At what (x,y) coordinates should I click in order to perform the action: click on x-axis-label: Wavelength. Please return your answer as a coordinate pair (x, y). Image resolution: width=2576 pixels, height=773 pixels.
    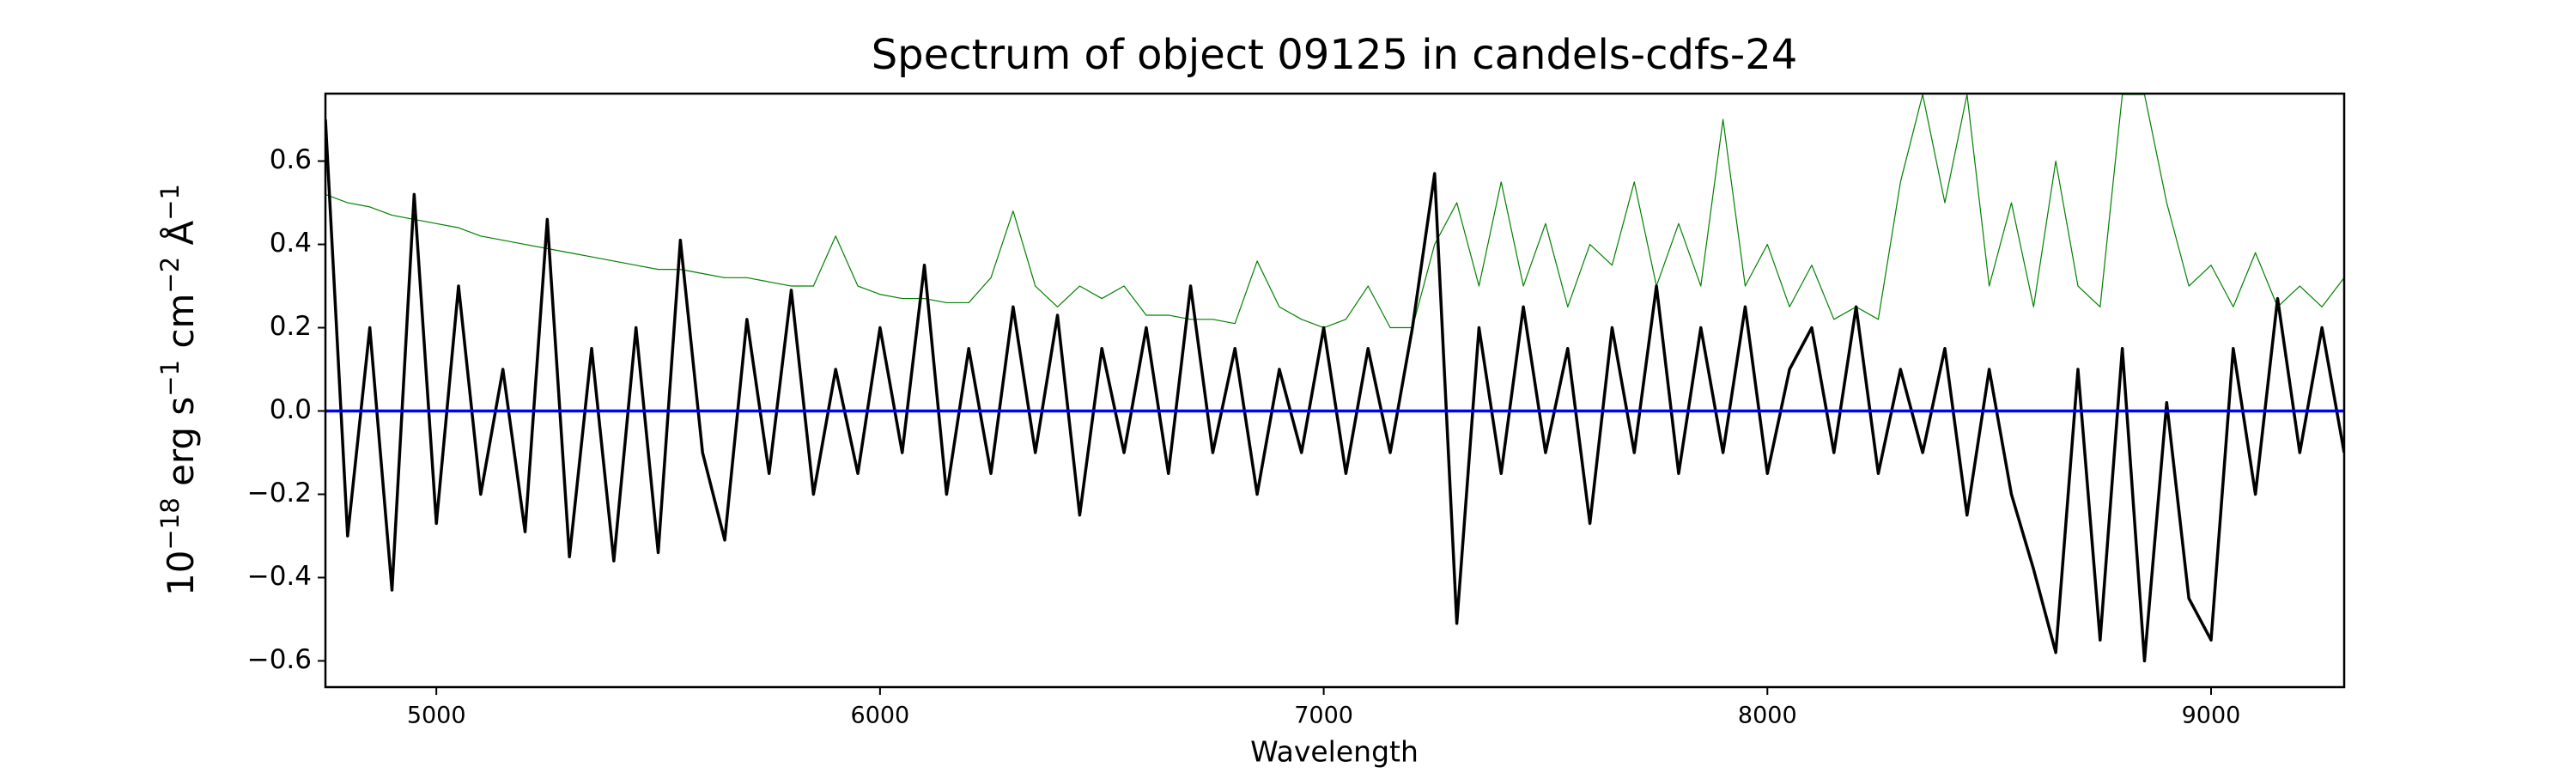
    Looking at the image, I should click on (1334, 752).